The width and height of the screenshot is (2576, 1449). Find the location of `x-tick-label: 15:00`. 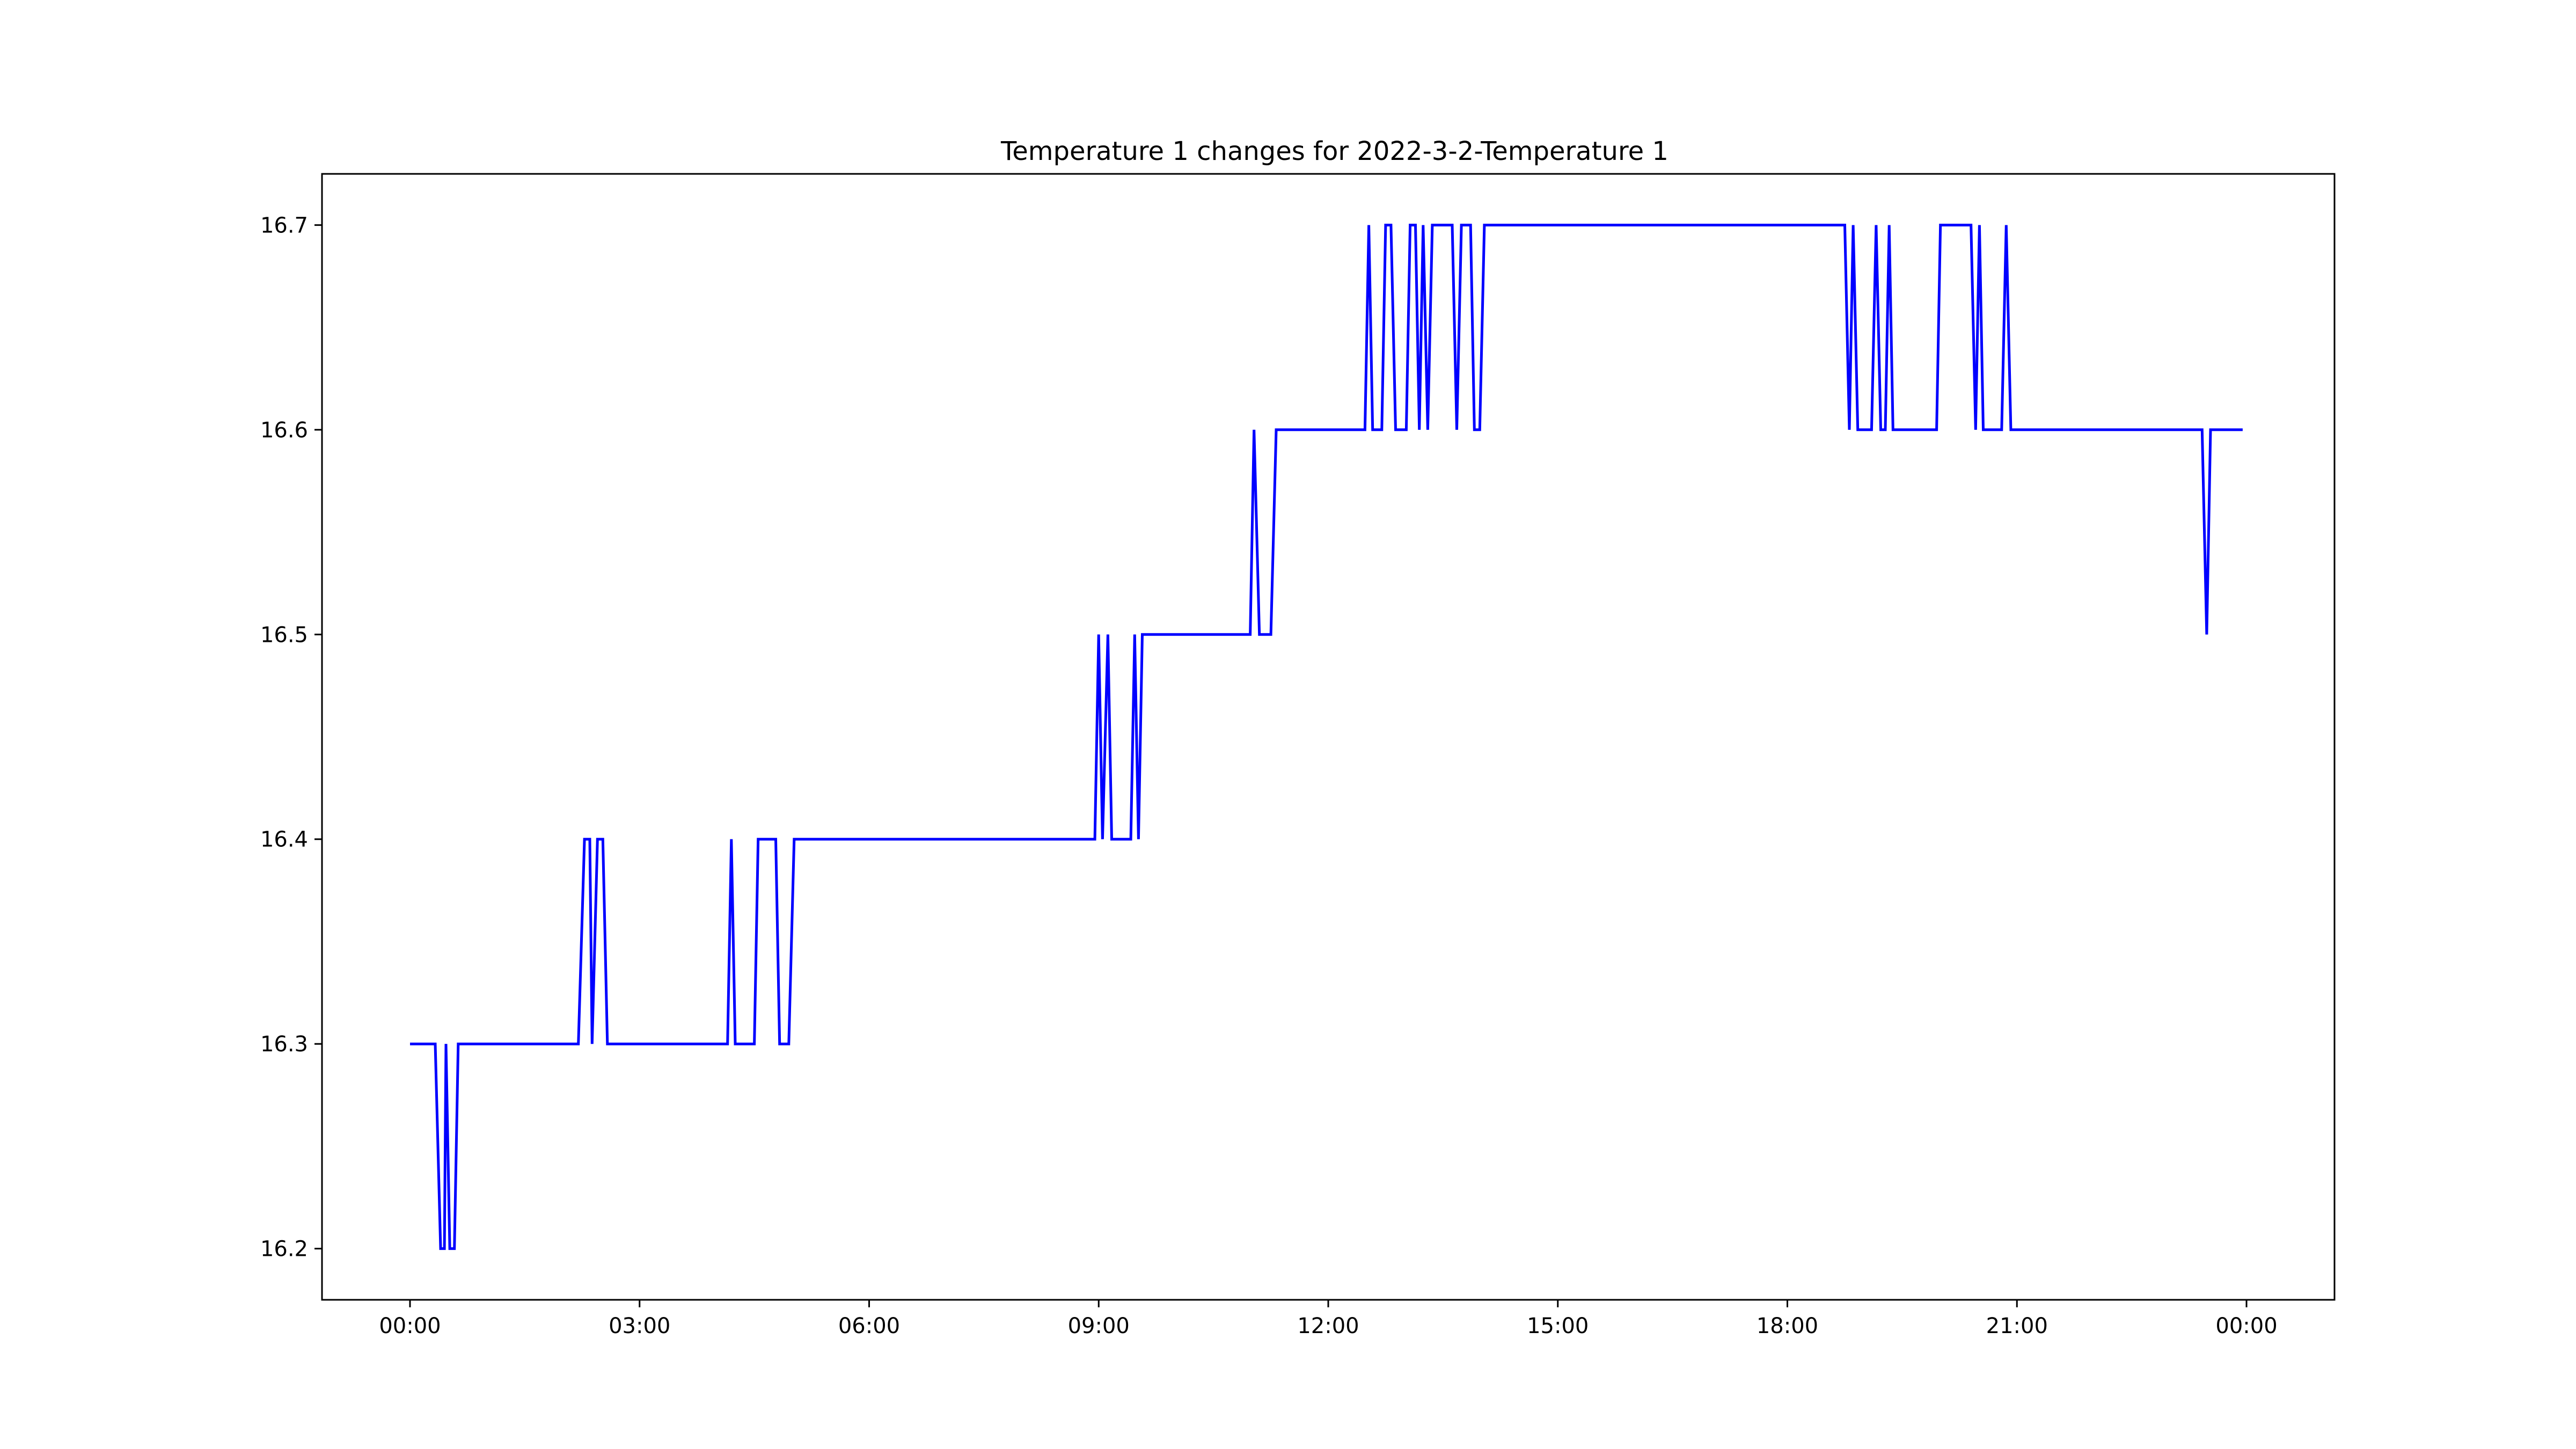

x-tick-label: 15:00 is located at coordinates (1558, 1326).